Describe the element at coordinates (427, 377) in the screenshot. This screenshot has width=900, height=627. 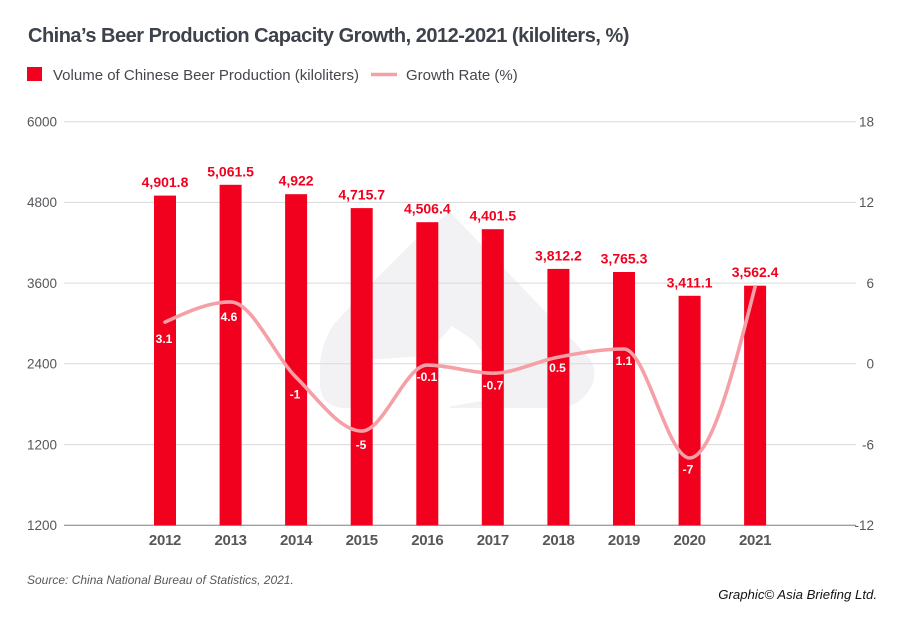
I see `svg-text: -0.1` at that location.